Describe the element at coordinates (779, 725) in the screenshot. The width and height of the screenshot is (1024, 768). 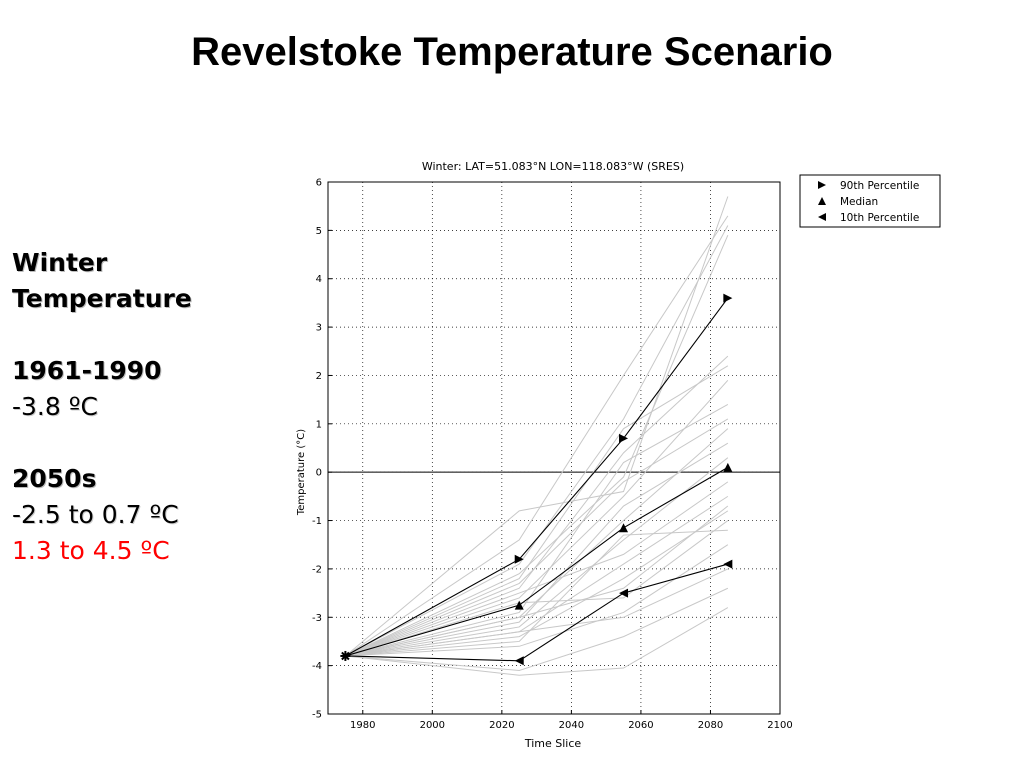
I see `x-tick-label: 2100` at that location.